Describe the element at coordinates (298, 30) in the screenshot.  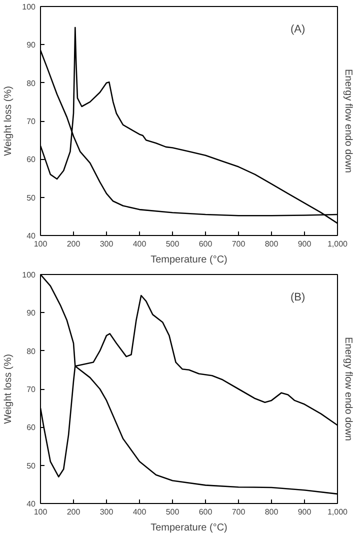
I see `annotation: (A)` at that location.